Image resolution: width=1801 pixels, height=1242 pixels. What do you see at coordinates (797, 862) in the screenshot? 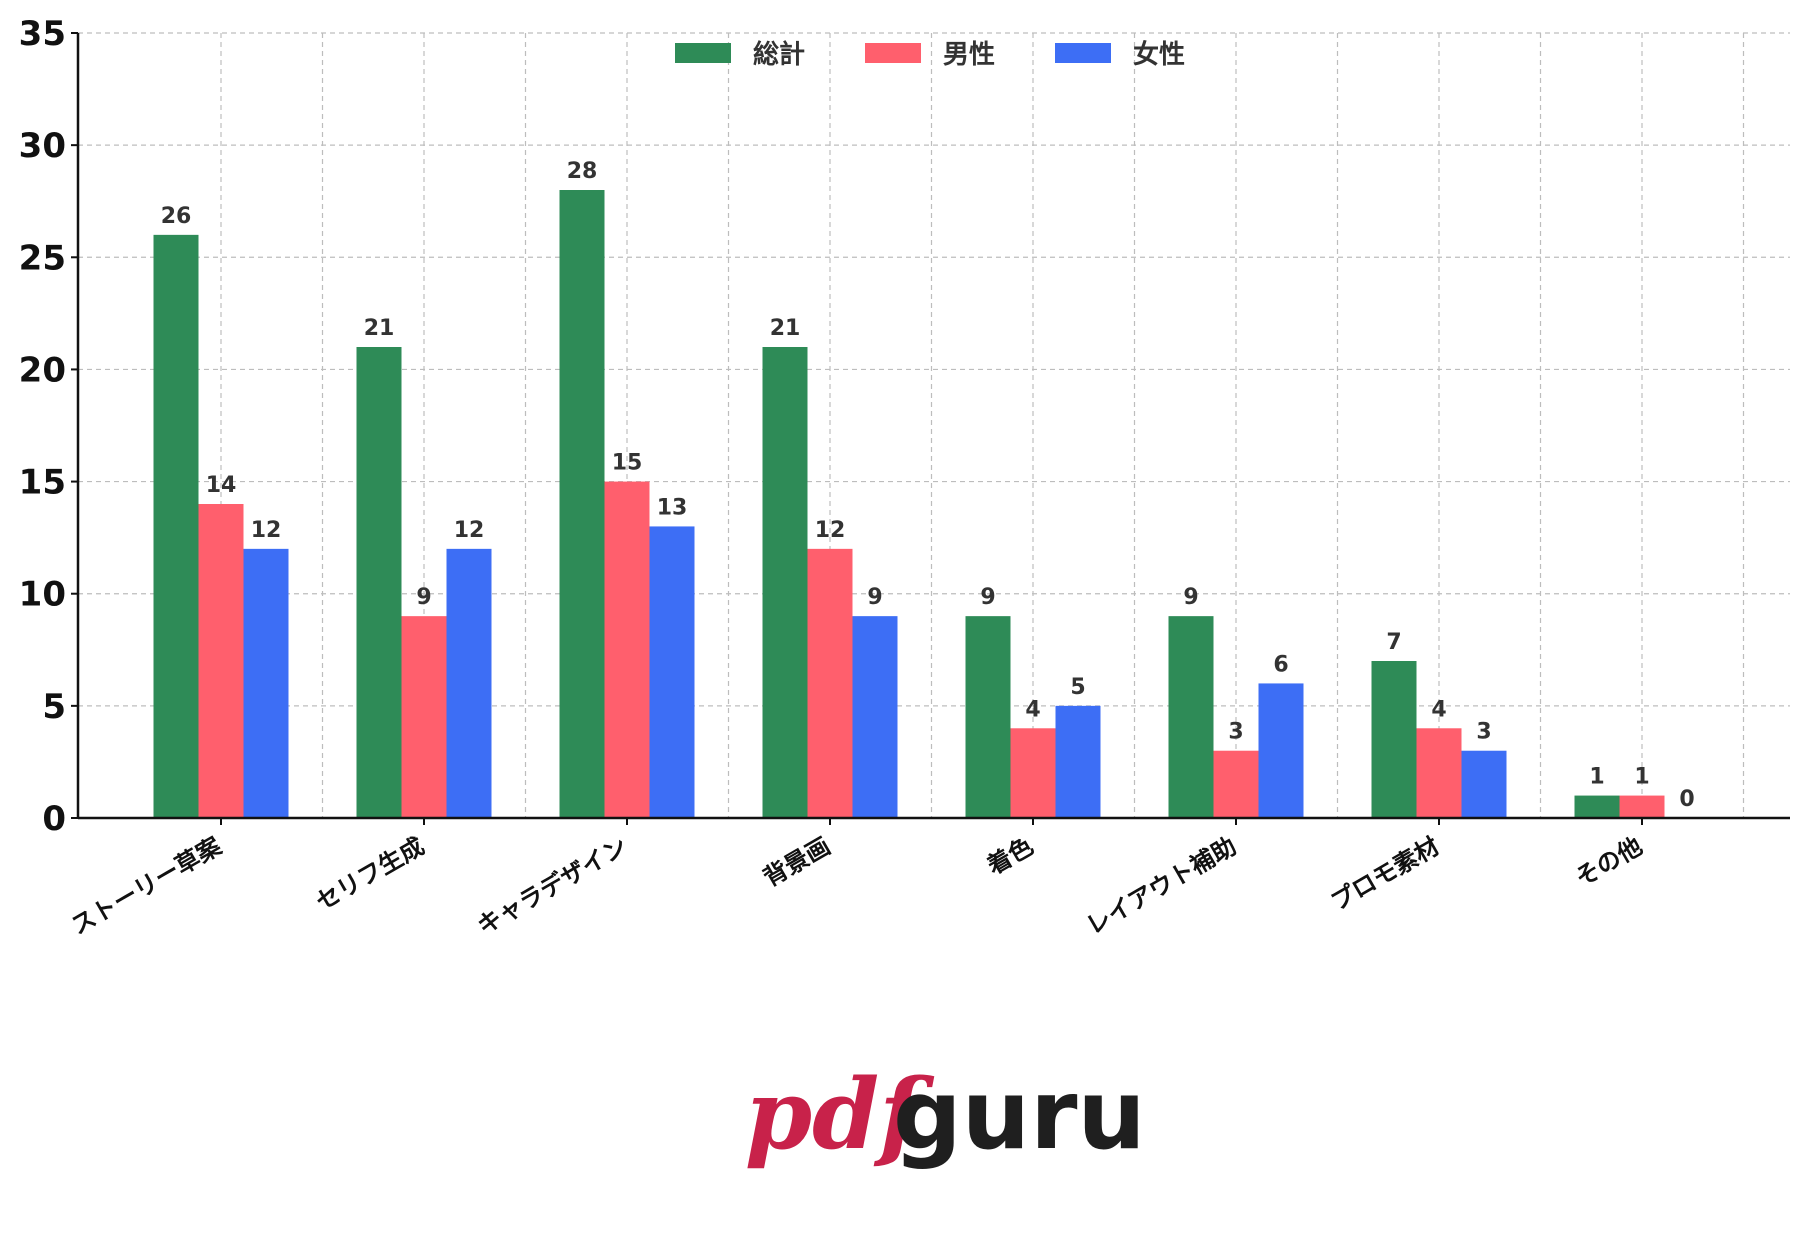
I see `x-category-label: 背景画` at bounding box center [797, 862].